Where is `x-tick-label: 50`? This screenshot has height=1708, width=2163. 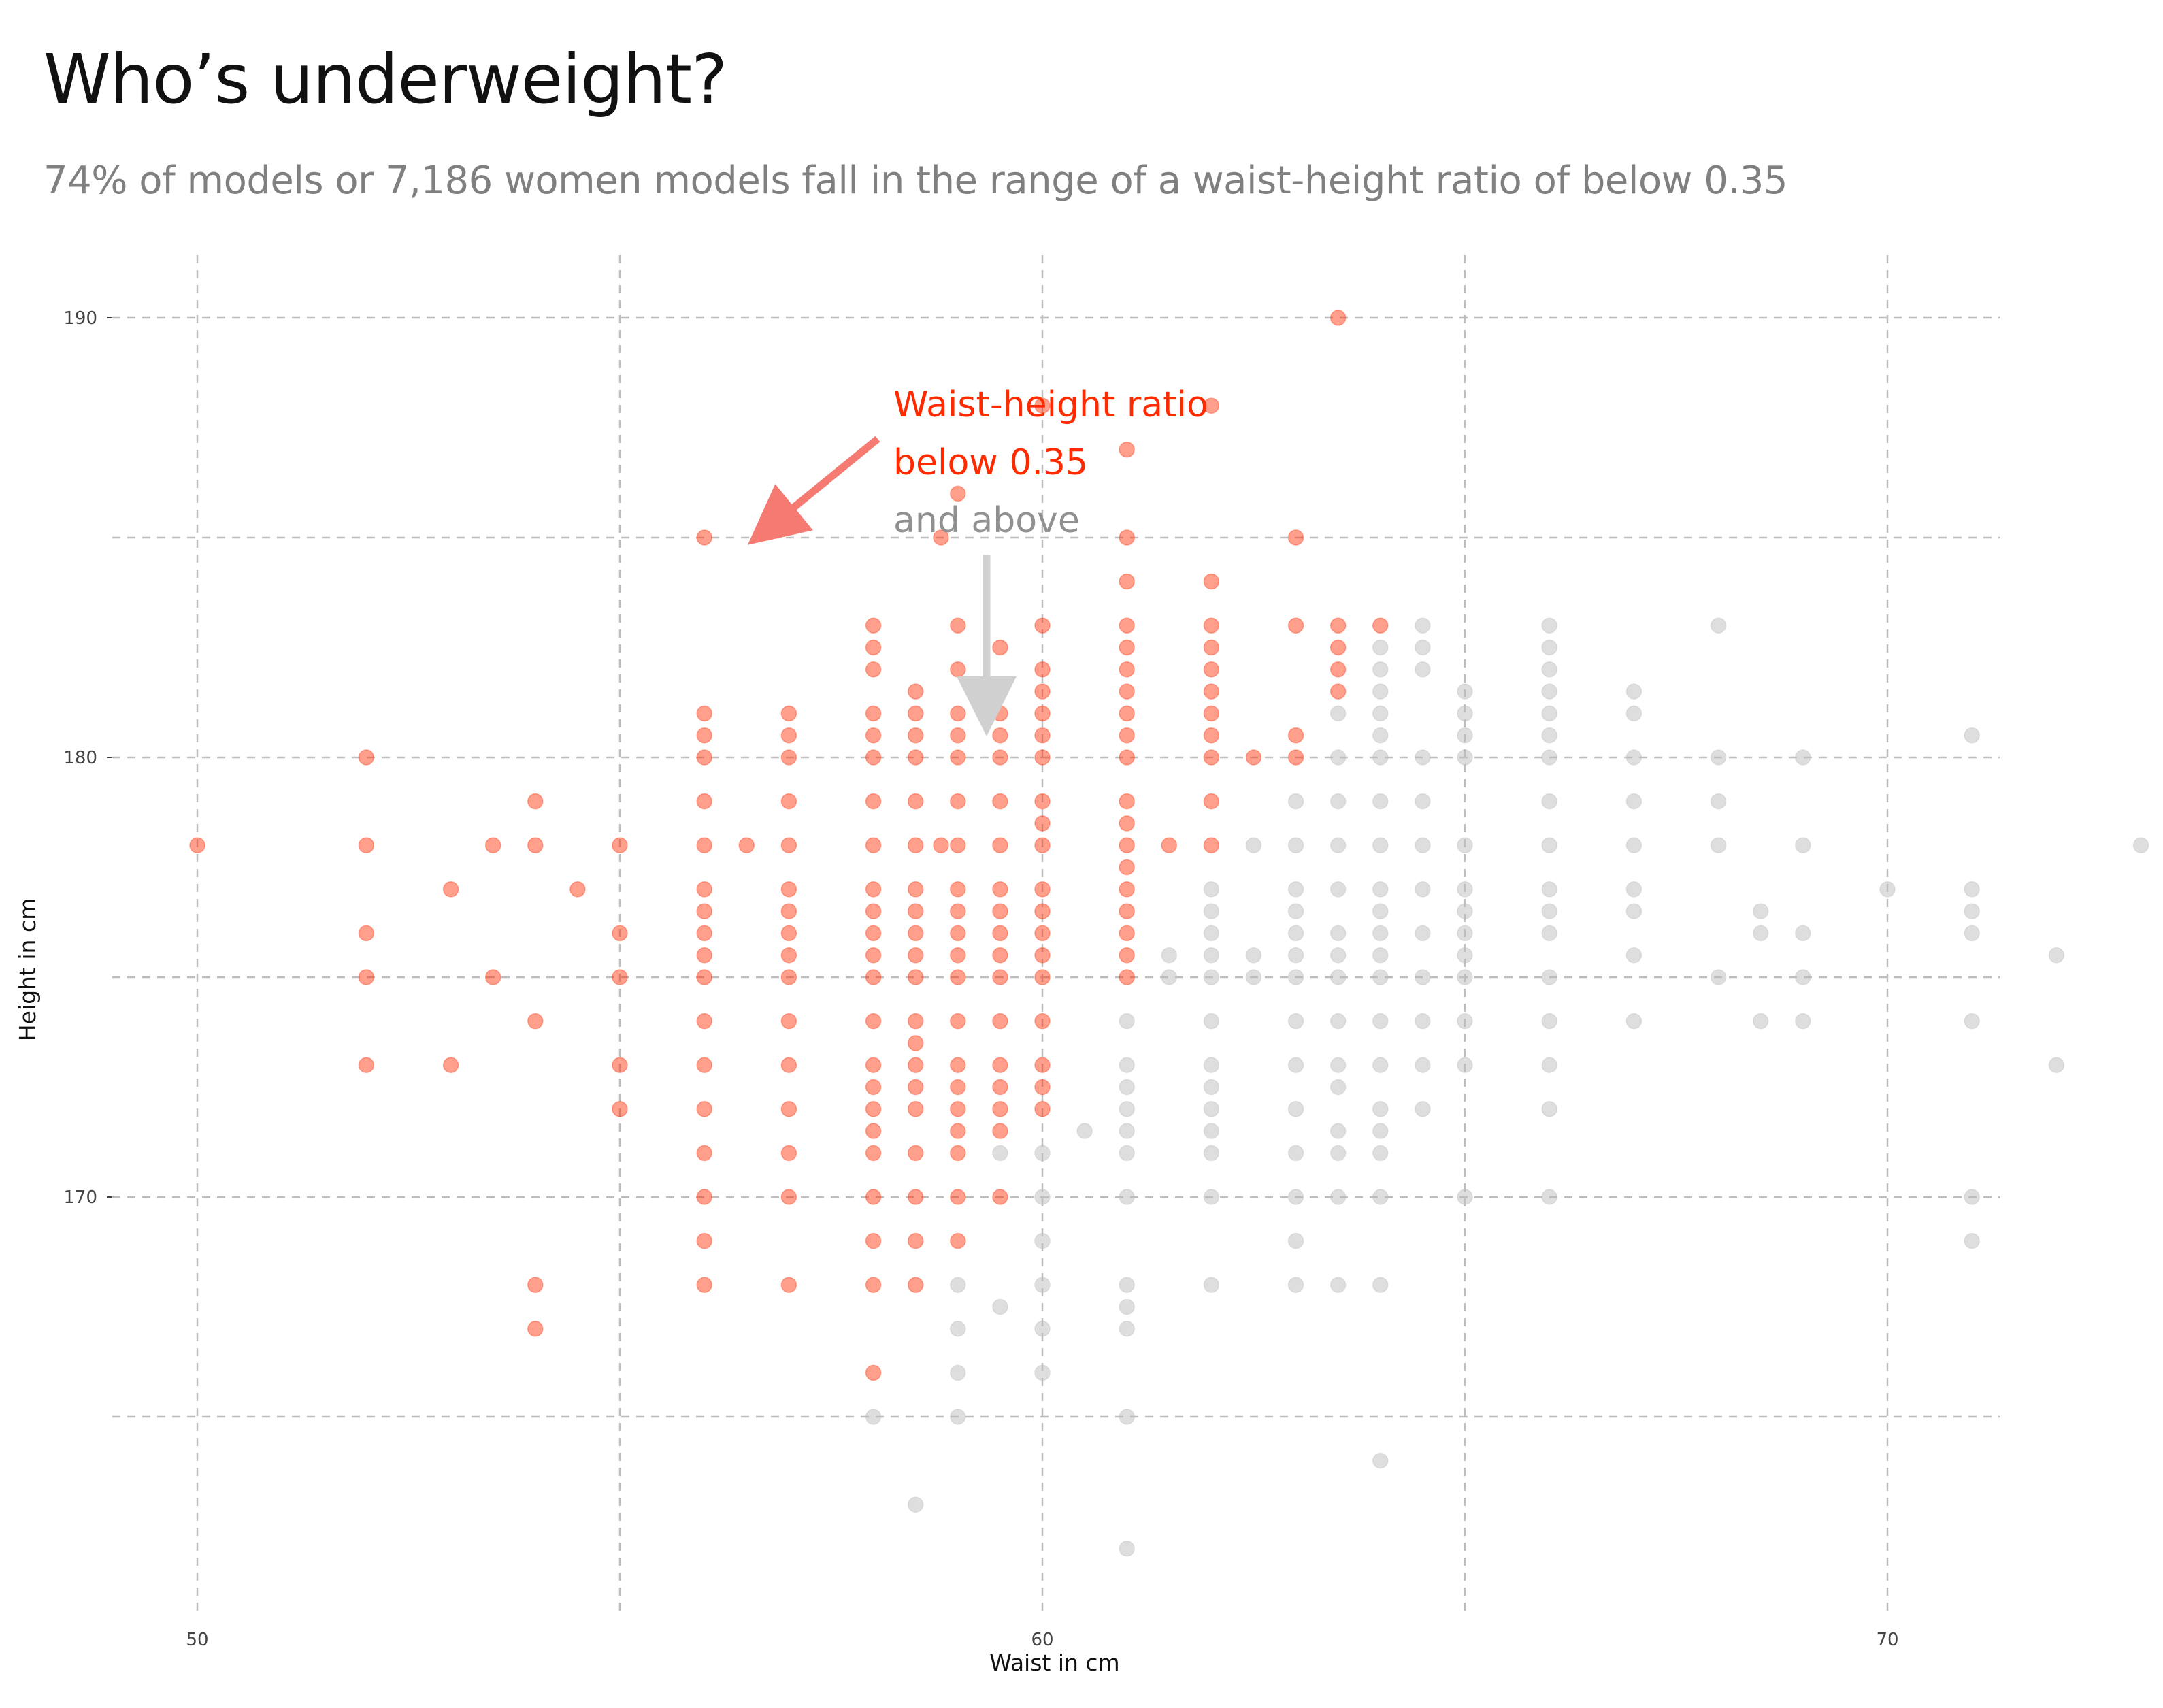
x-tick-label: 50 is located at coordinates (197, 1640).